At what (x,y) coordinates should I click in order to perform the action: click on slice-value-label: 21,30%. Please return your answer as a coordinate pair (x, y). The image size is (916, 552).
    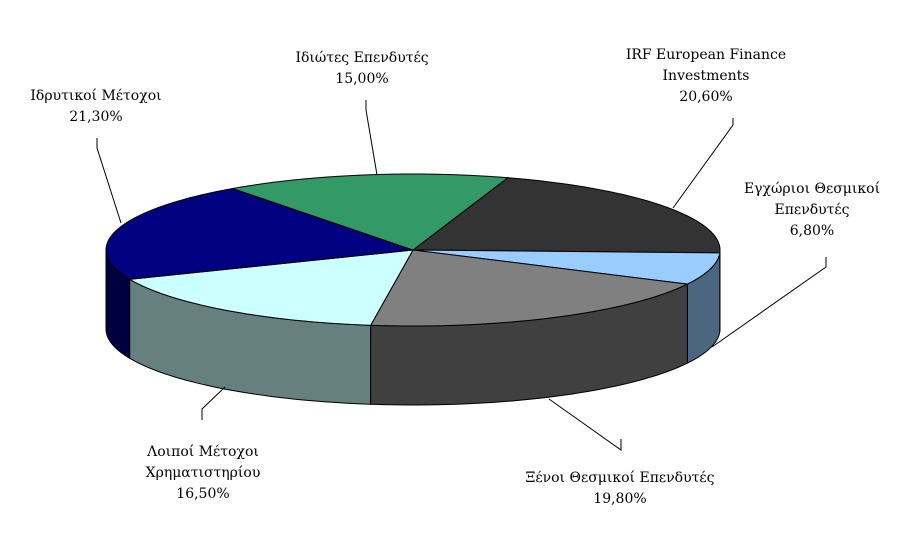
    Looking at the image, I should click on (95, 117).